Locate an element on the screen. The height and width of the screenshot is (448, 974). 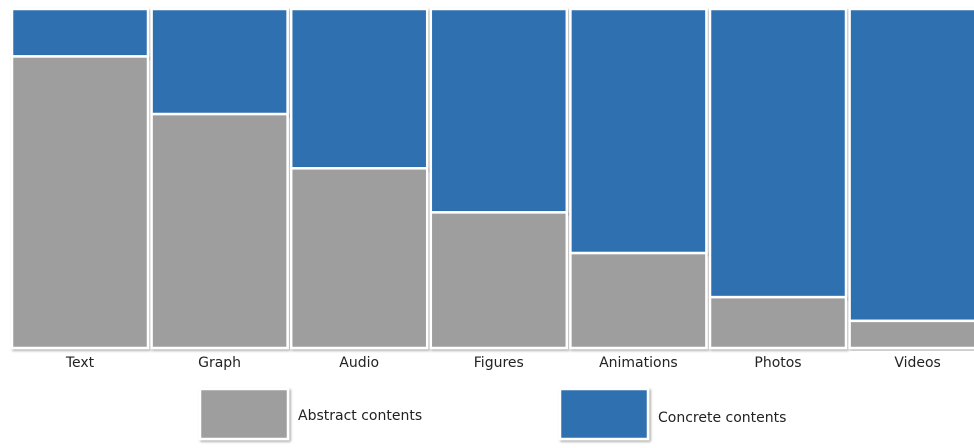
legend-swatch-abstract-contents is located at coordinates (244, 414).